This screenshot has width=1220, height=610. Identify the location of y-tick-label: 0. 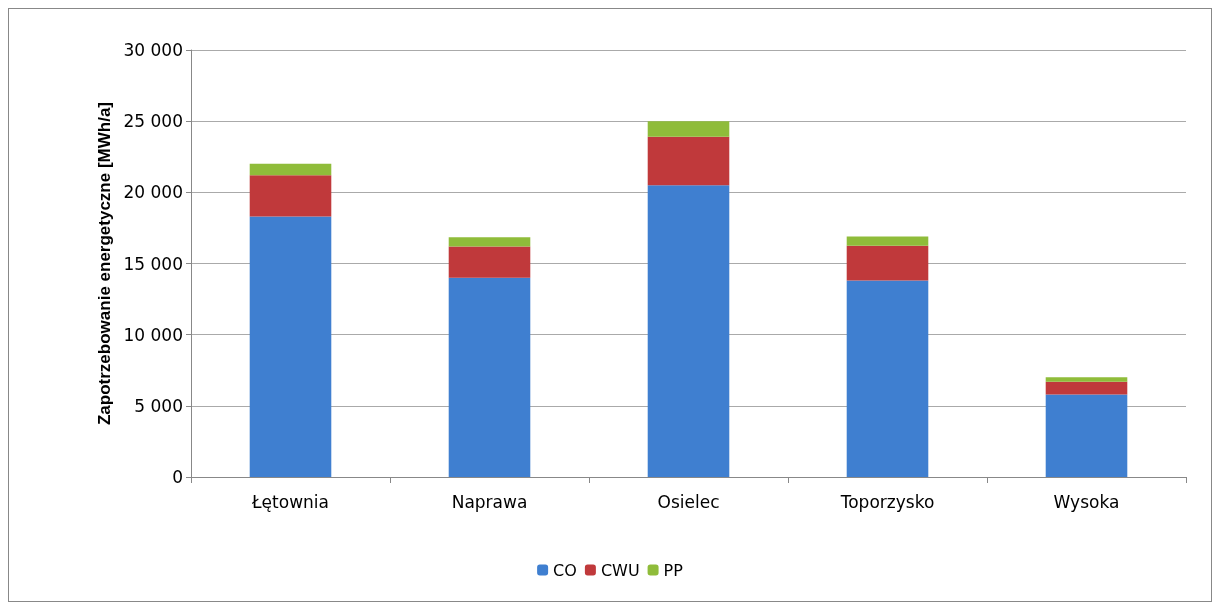
(177, 477).